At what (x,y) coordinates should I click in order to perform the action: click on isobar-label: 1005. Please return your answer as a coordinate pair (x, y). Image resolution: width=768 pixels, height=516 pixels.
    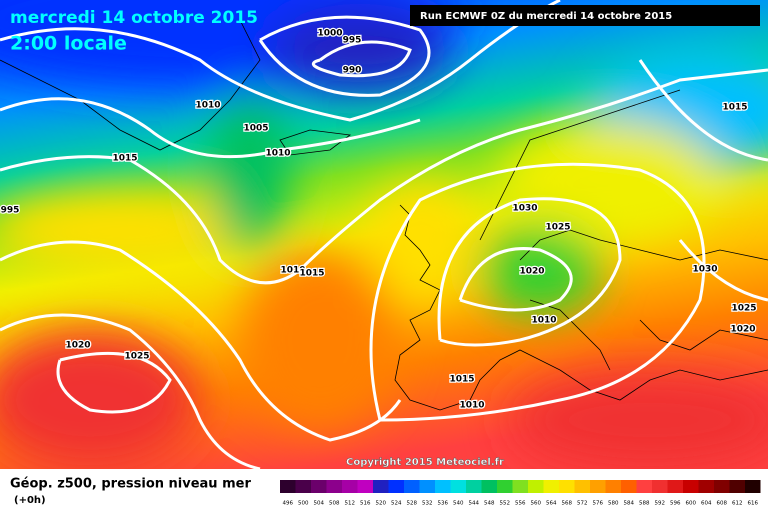
    Looking at the image, I should click on (255, 129).